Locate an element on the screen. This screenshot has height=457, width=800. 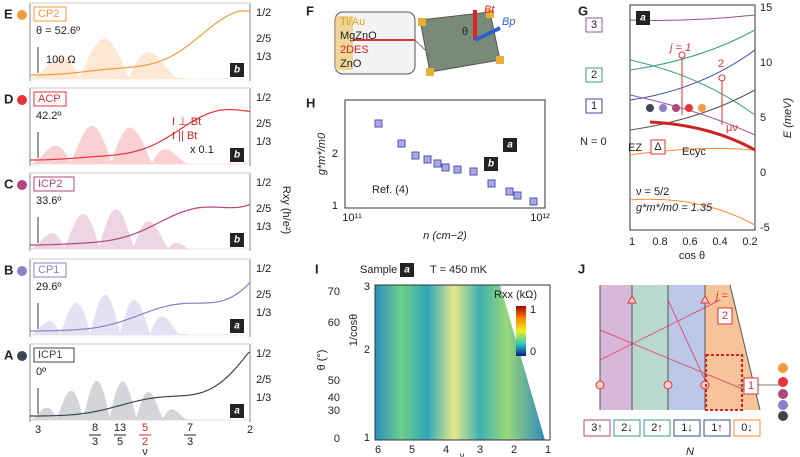
ez-label: EZ is located at coordinates (635, 148).